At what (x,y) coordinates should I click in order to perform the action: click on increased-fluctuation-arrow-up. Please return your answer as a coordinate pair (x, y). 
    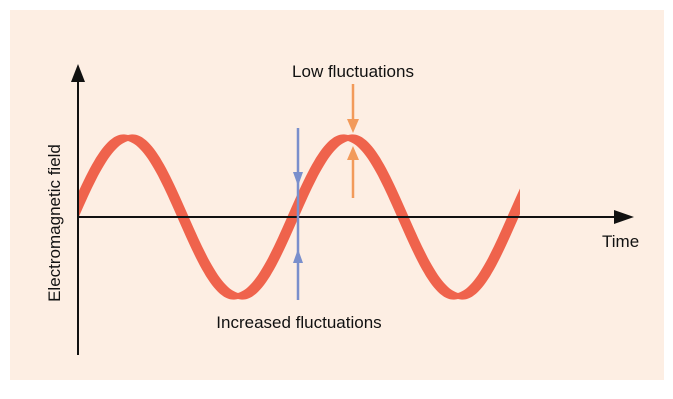
    Looking at the image, I should click on (298, 256).